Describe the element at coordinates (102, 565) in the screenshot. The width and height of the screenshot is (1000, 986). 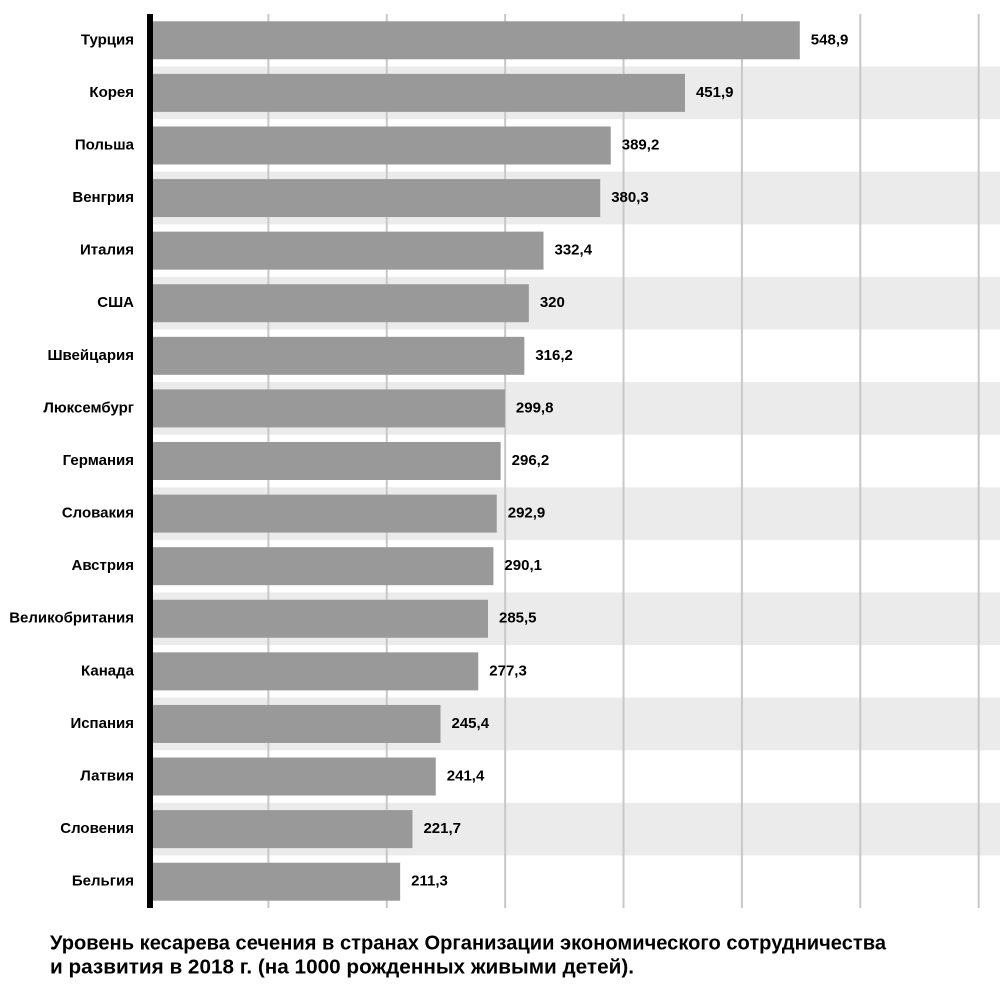
I see `y-tick-label: Австрия` at that location.